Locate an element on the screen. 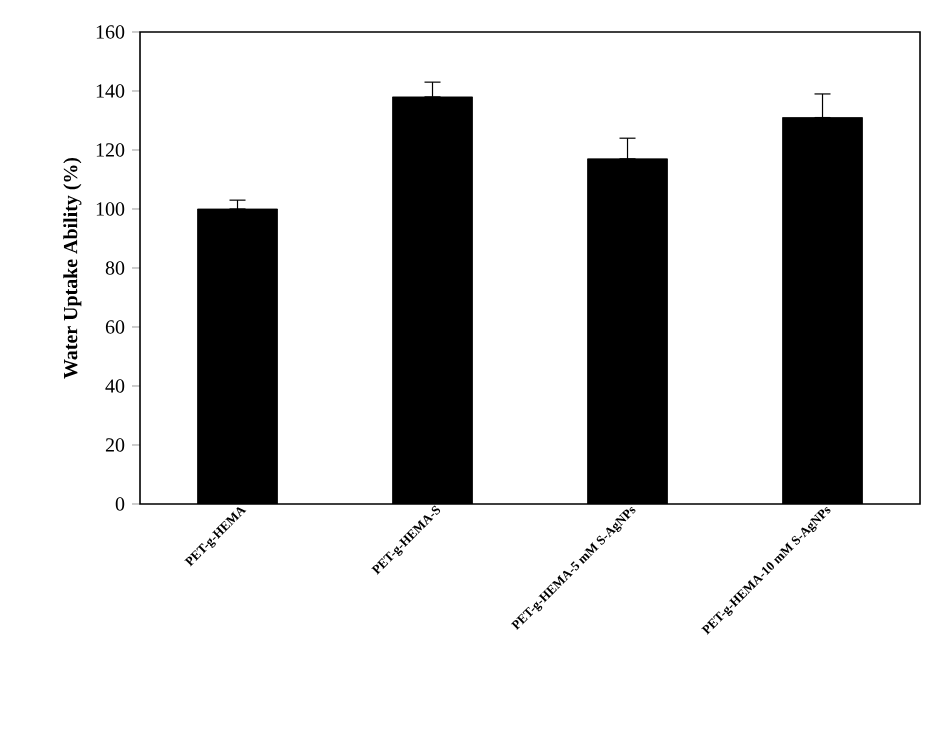  y-tick-label: 160 is located at coordinates (110, 32).